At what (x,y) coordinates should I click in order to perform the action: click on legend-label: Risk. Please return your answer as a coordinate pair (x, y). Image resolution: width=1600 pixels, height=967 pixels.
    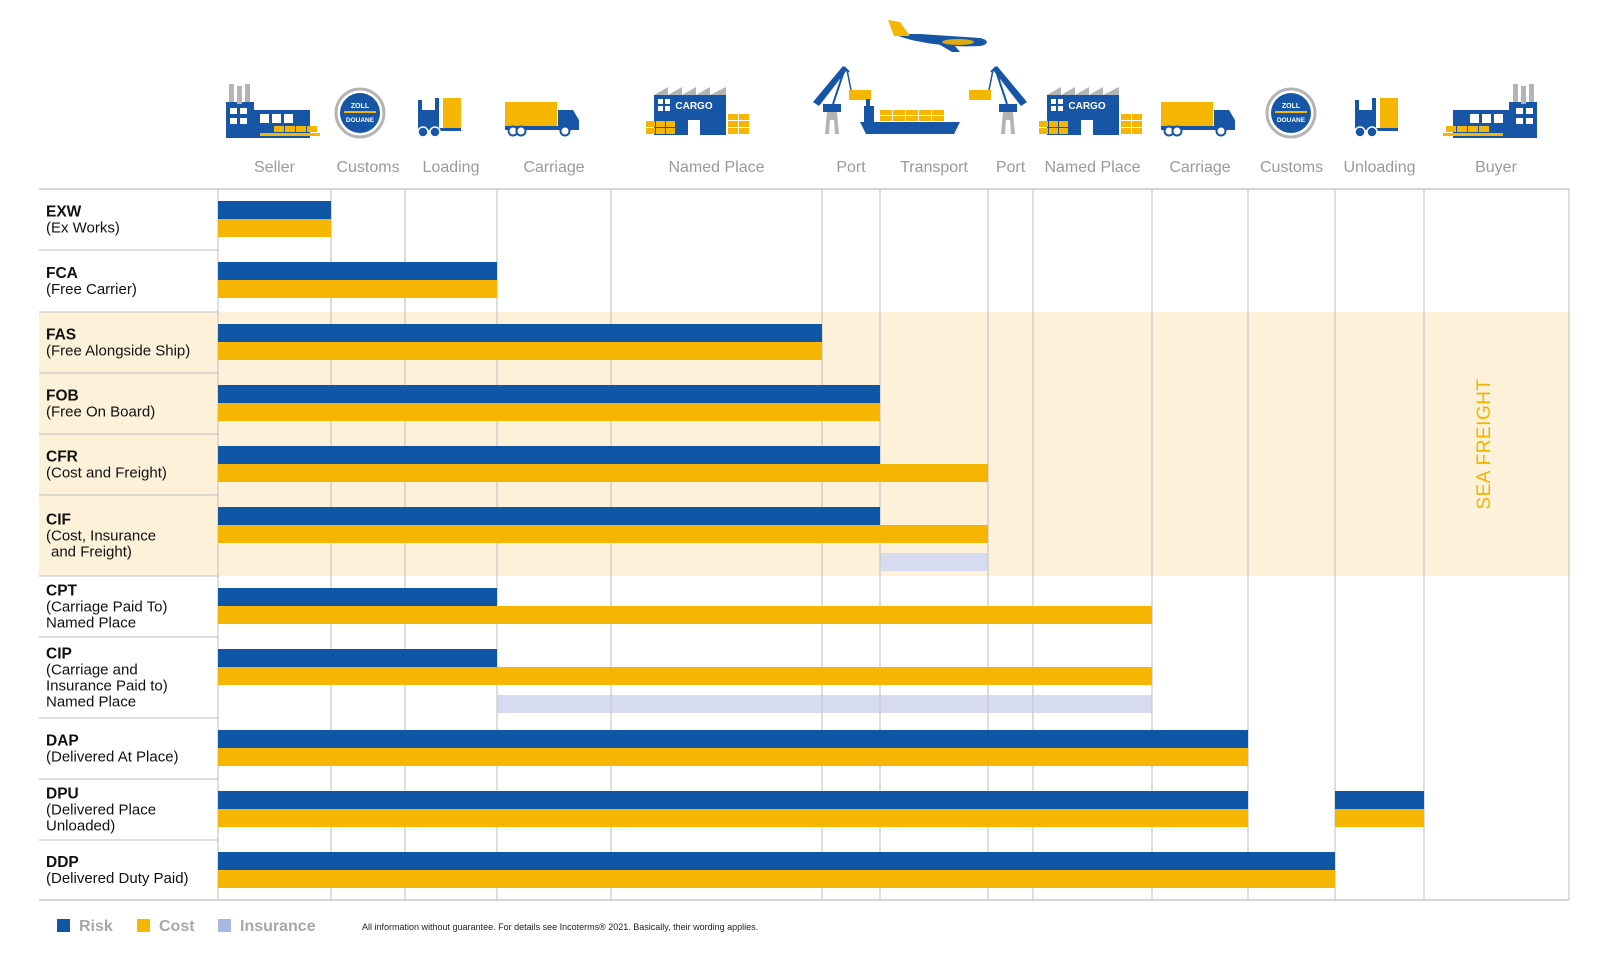
    Looking at the image, I should click on (96, 926).